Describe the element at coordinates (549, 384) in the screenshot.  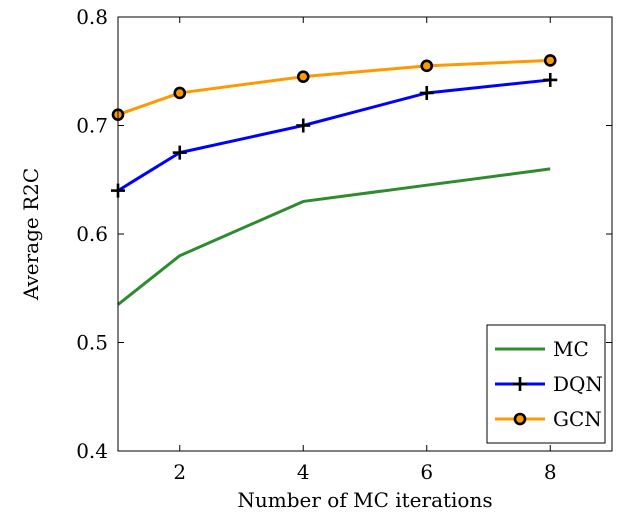
I see `legend-item-dqn: DQN` at that location.